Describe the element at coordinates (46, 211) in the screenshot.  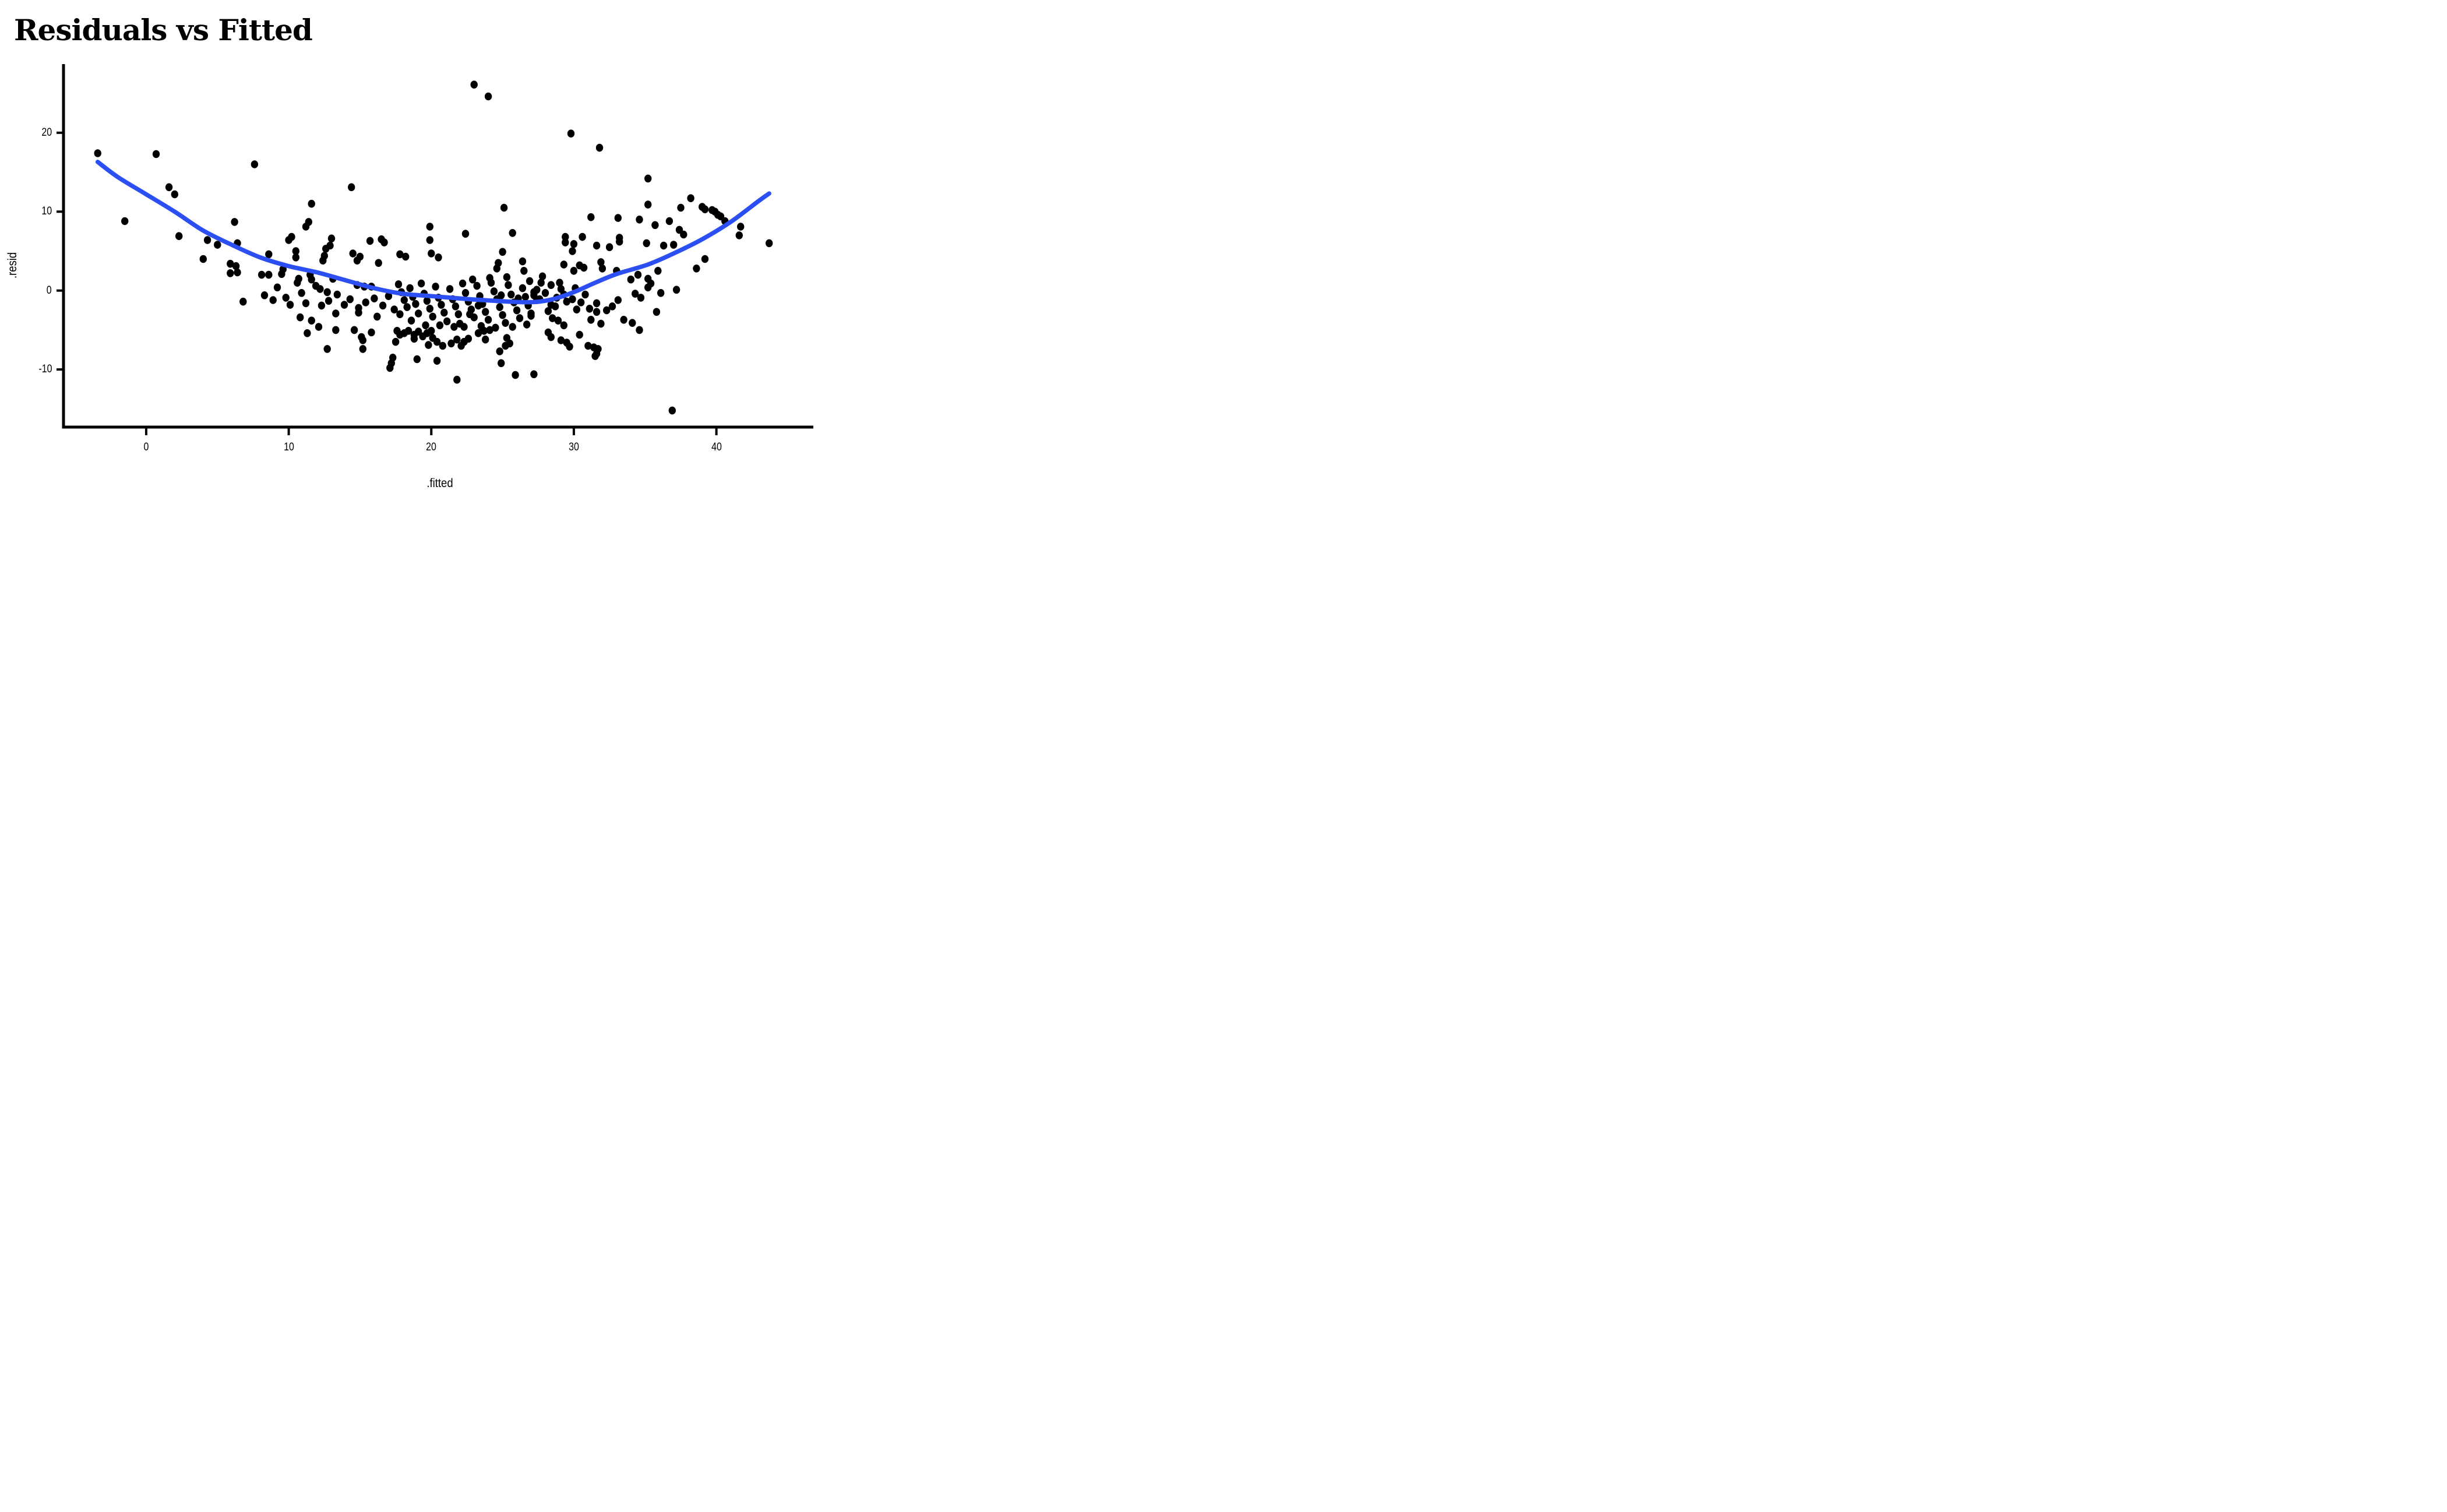
I see `y-tick-label: 10` at that location.